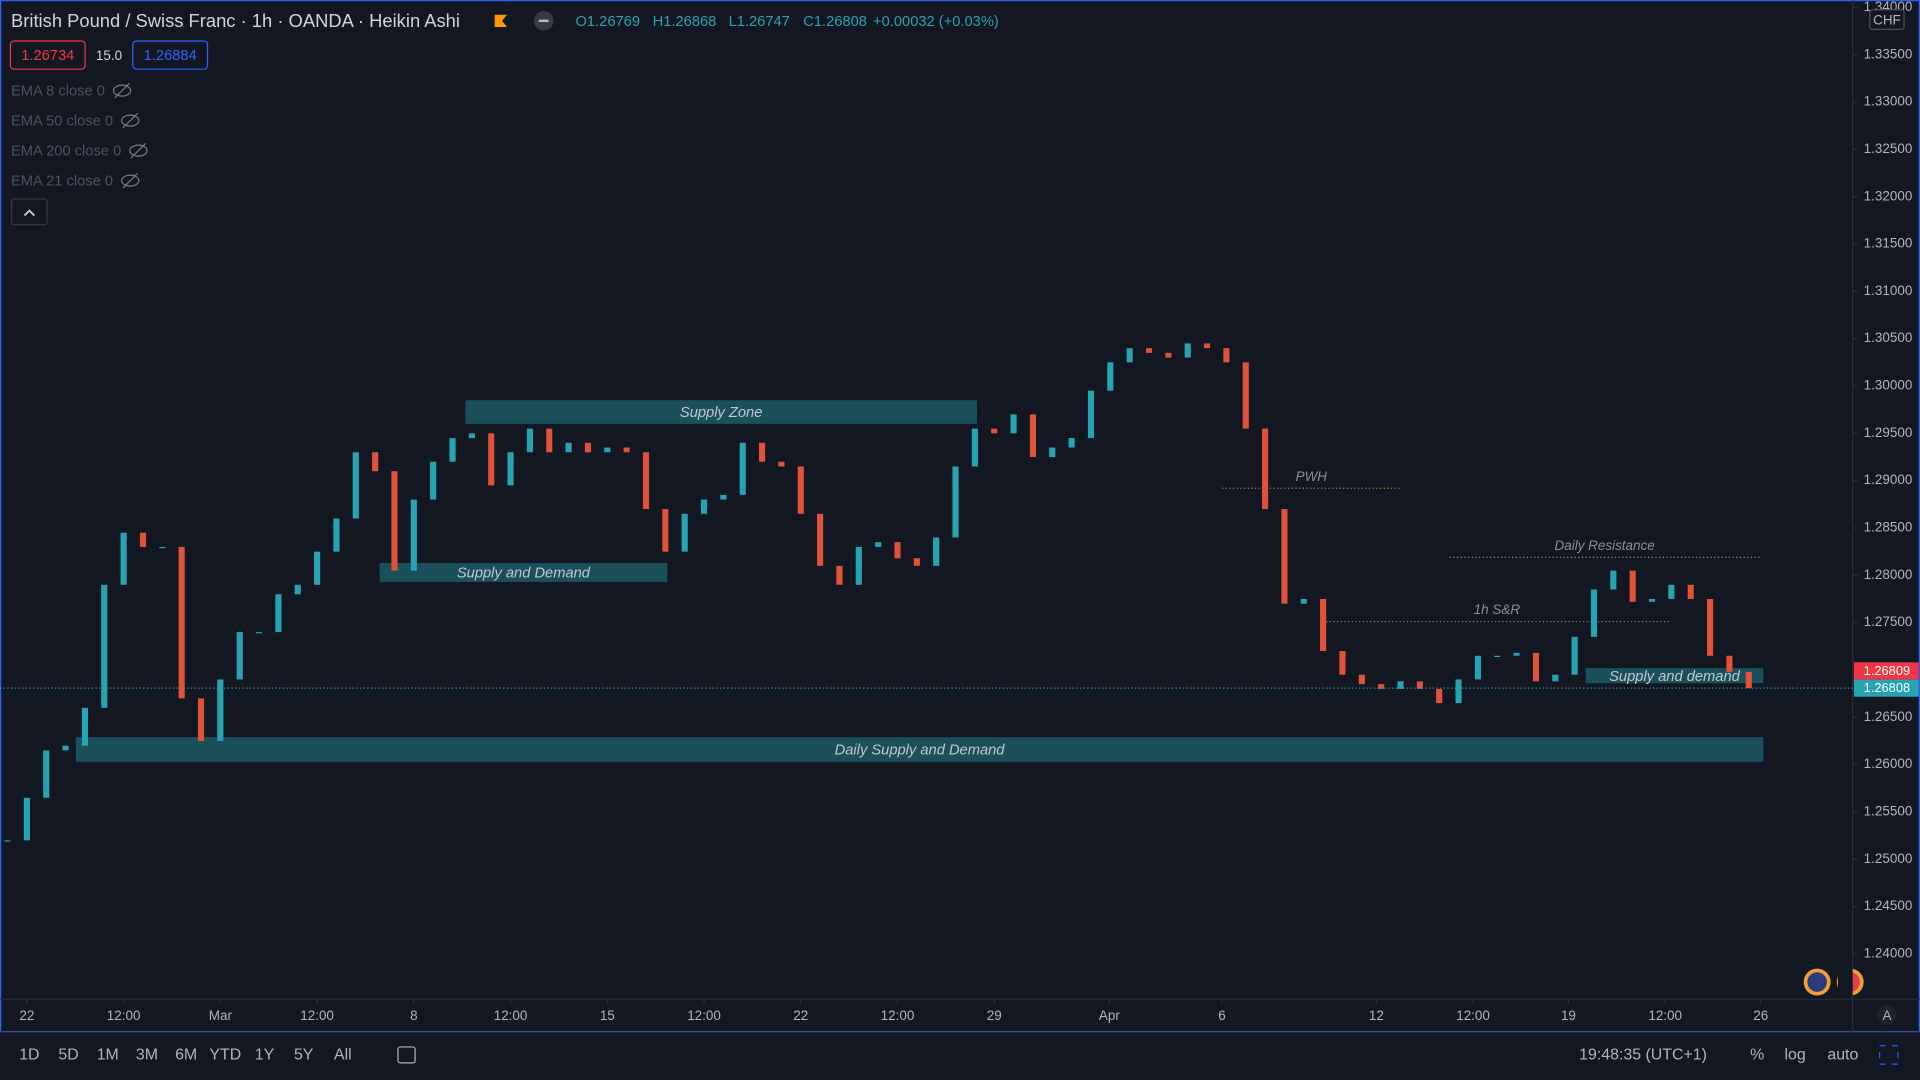 Image resolution: width=1920 pixels, height=1080 pixels. I want to click on y-tick-label: 1.30500, so click(1888, 337).